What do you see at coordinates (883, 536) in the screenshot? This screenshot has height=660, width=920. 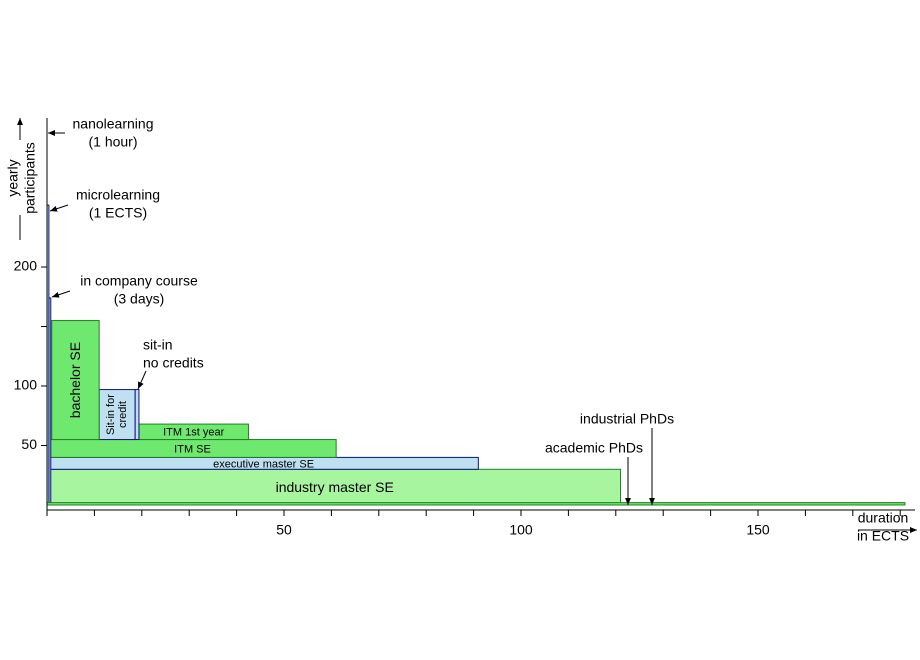 I see `x-label: in ECTS` at bounding box center [883, 536].